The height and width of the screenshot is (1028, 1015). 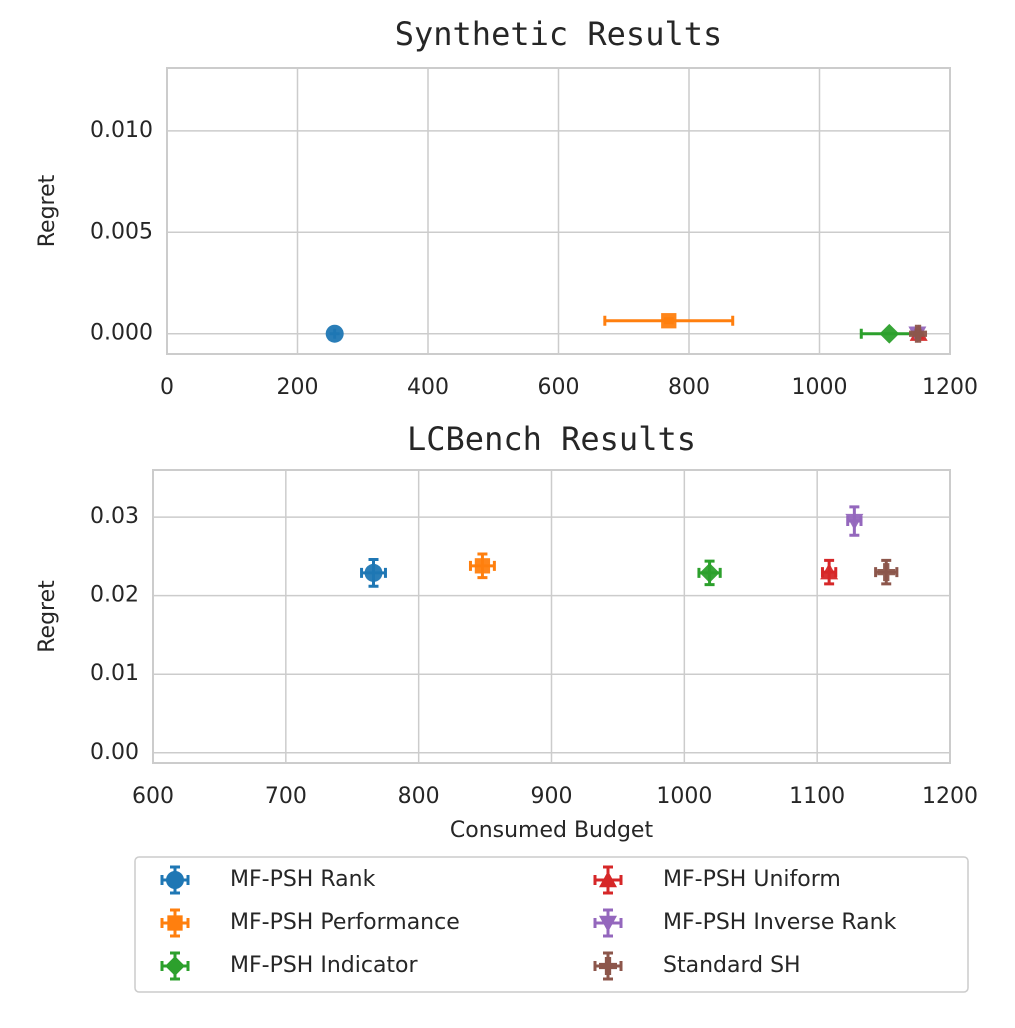 I want to click on y-tick-label: 0.000, so click(x=121, y=333).